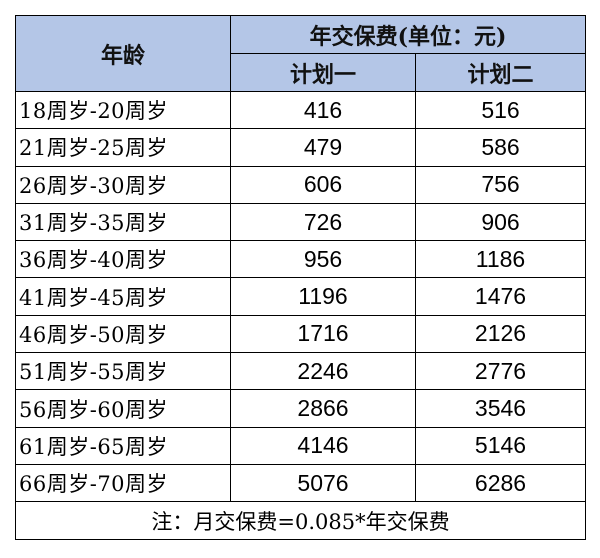 Image resolution: width=600 pixels, height=558 pixels. What do you see at coordinates (123, 184) in the screenshot?
I see `age-range: 26周岁-30周岁` at bounding box center [123, 184].